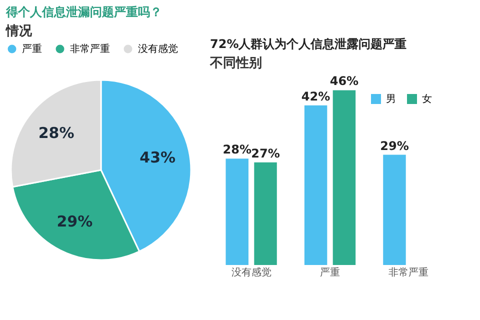 Image resolution: width=480 pixels, height=320 pixels. What do you see at coordinates (251, 272) in the screenshot?
I see `x-tick-label: 没有感觉` at bounding box center [251, 272].